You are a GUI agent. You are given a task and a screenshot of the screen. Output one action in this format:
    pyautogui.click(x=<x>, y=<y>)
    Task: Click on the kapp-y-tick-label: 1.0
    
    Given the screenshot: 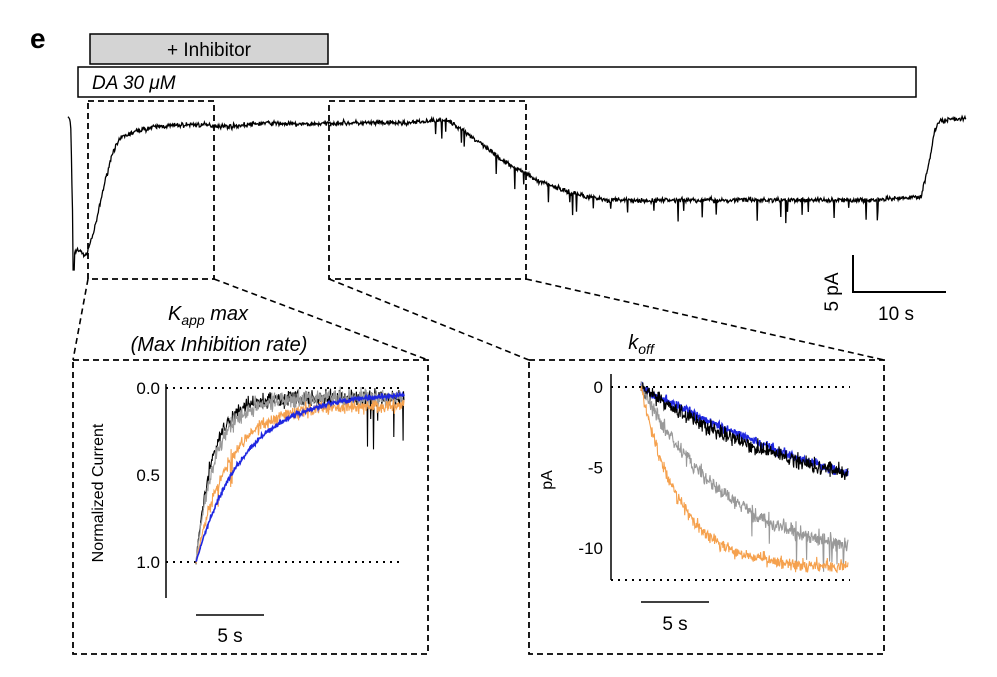 What is the action you would take?
    pyautogui.click(x=148, y=562)
    